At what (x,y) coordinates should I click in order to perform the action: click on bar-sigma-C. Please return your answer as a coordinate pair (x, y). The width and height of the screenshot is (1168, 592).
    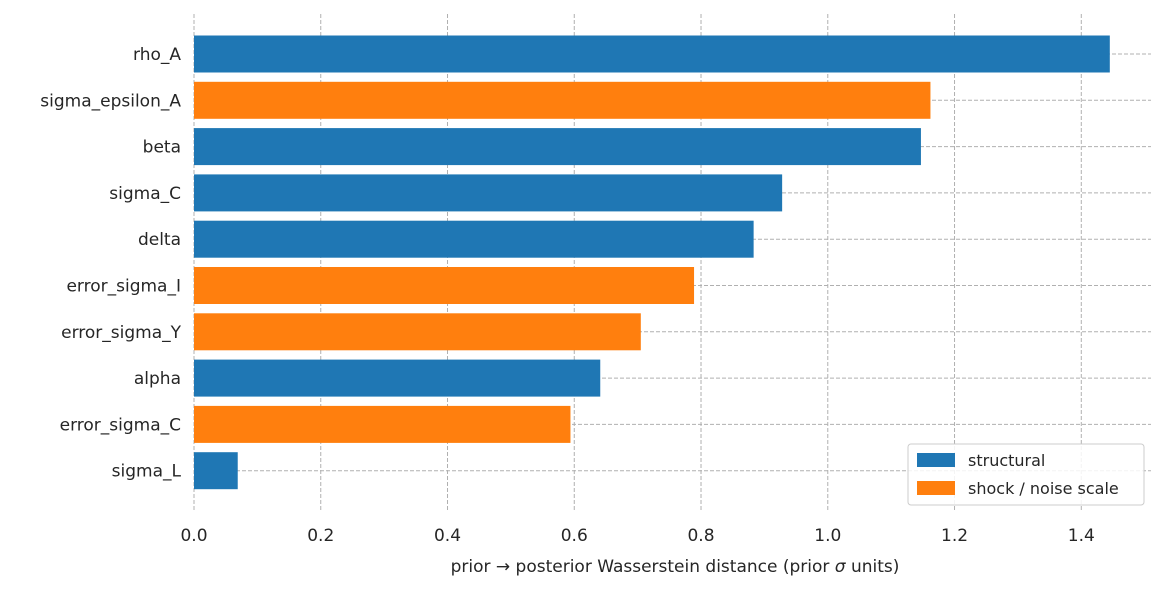
    Looking at the image, I should click on (488, 193).